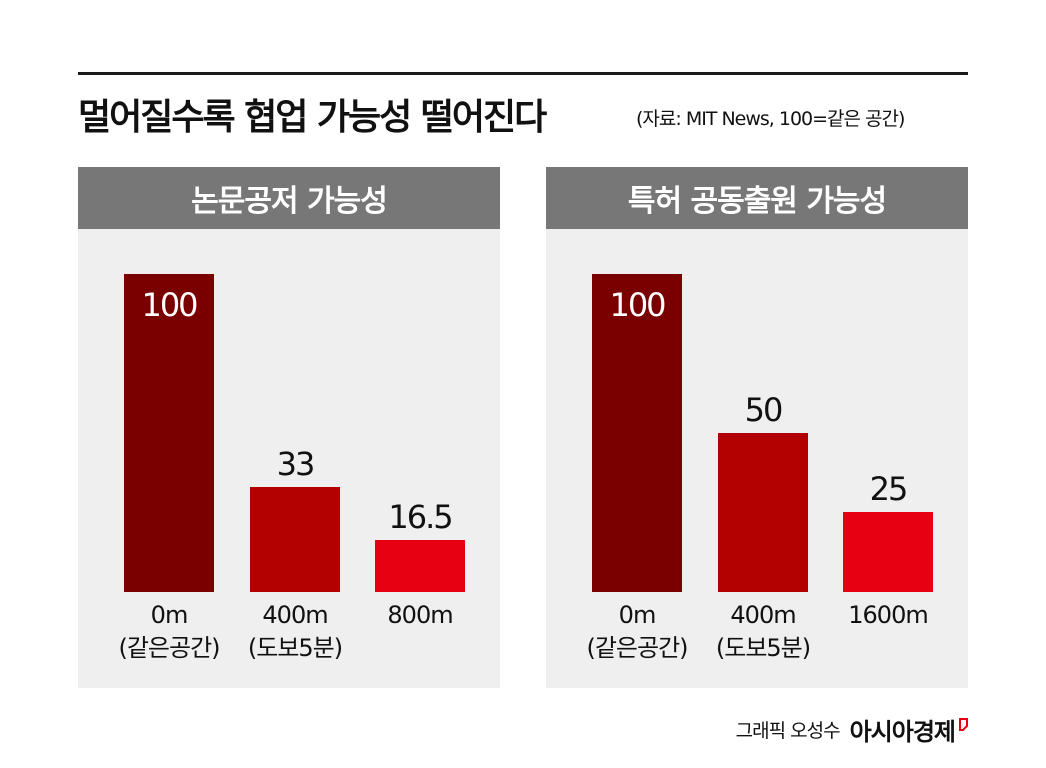 The image size is (1046, 768). What do you see at coordinates (289, 198) in the screenshot?
I see `panel-title: 논문공저 가능성` at bounding box center [289, 198].